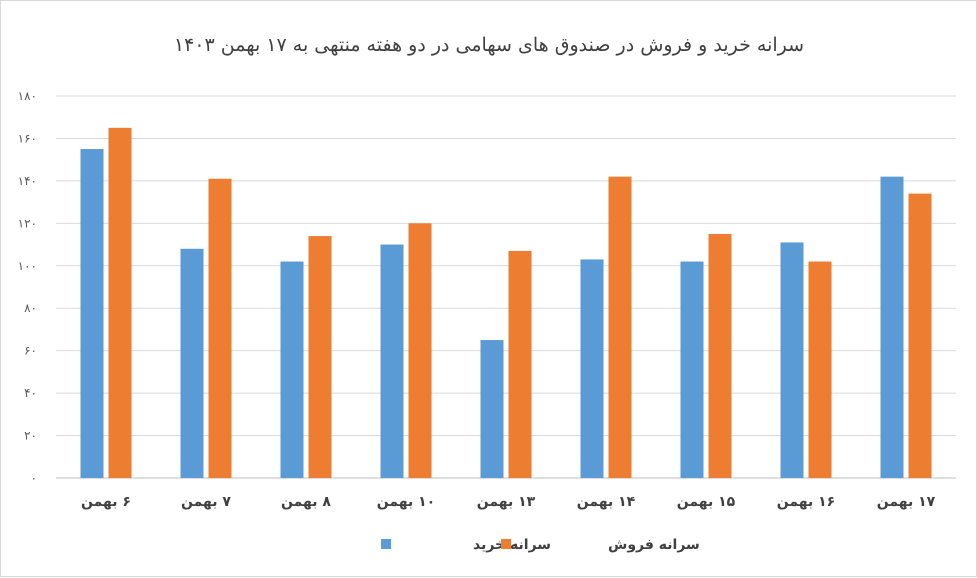 The height and width of the screenshot is (578, 977). I want to click on y-tick-label: ۰, so click(34, 478).